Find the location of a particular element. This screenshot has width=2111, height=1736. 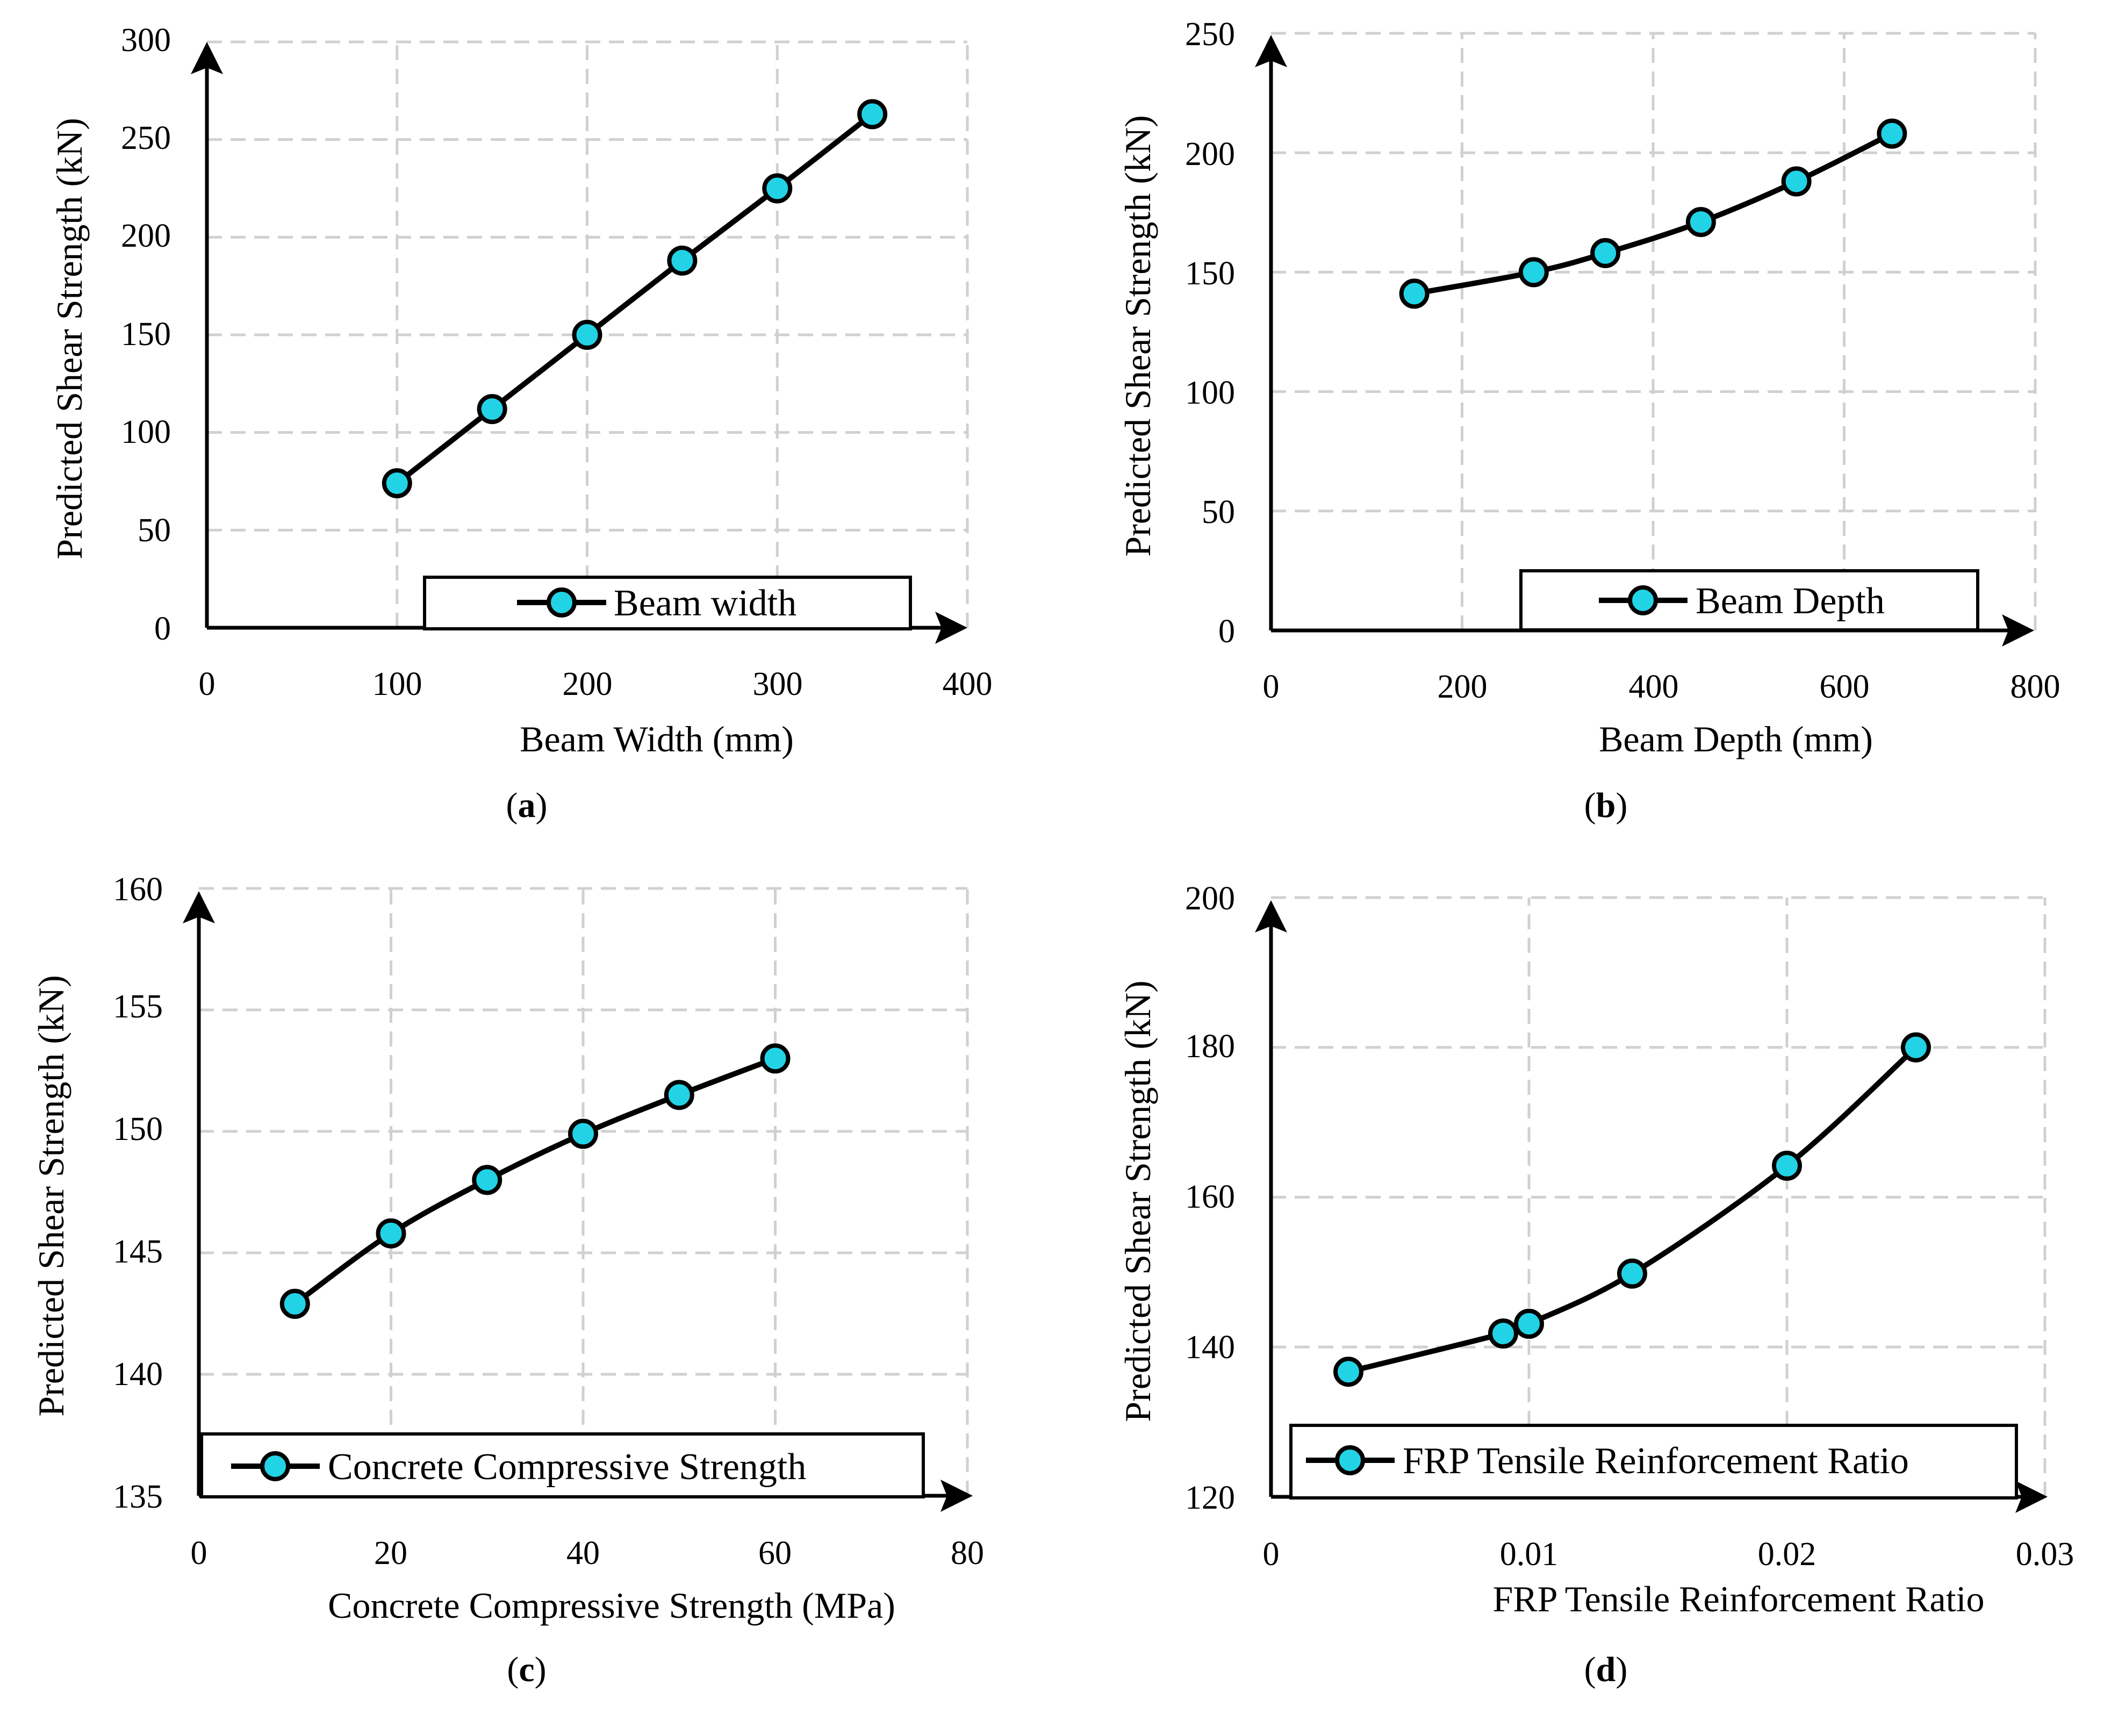

panel-b-label: (b) is located at coordinates (1606, 805).